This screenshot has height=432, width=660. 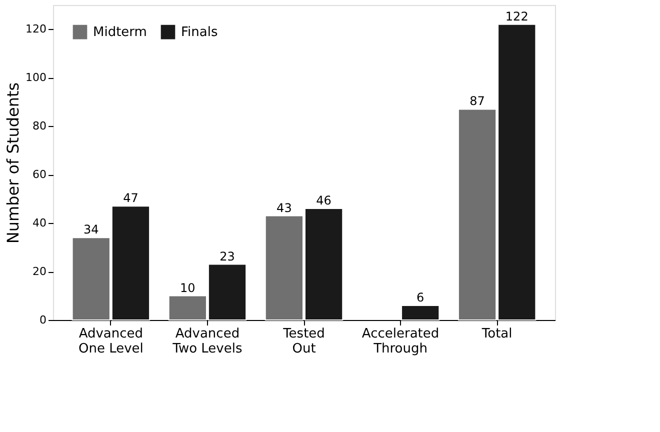 What do you see at coordinates (36, 29) in the screenshot?
I see `y-tick-label: 120` at bounding box center [36, 29].